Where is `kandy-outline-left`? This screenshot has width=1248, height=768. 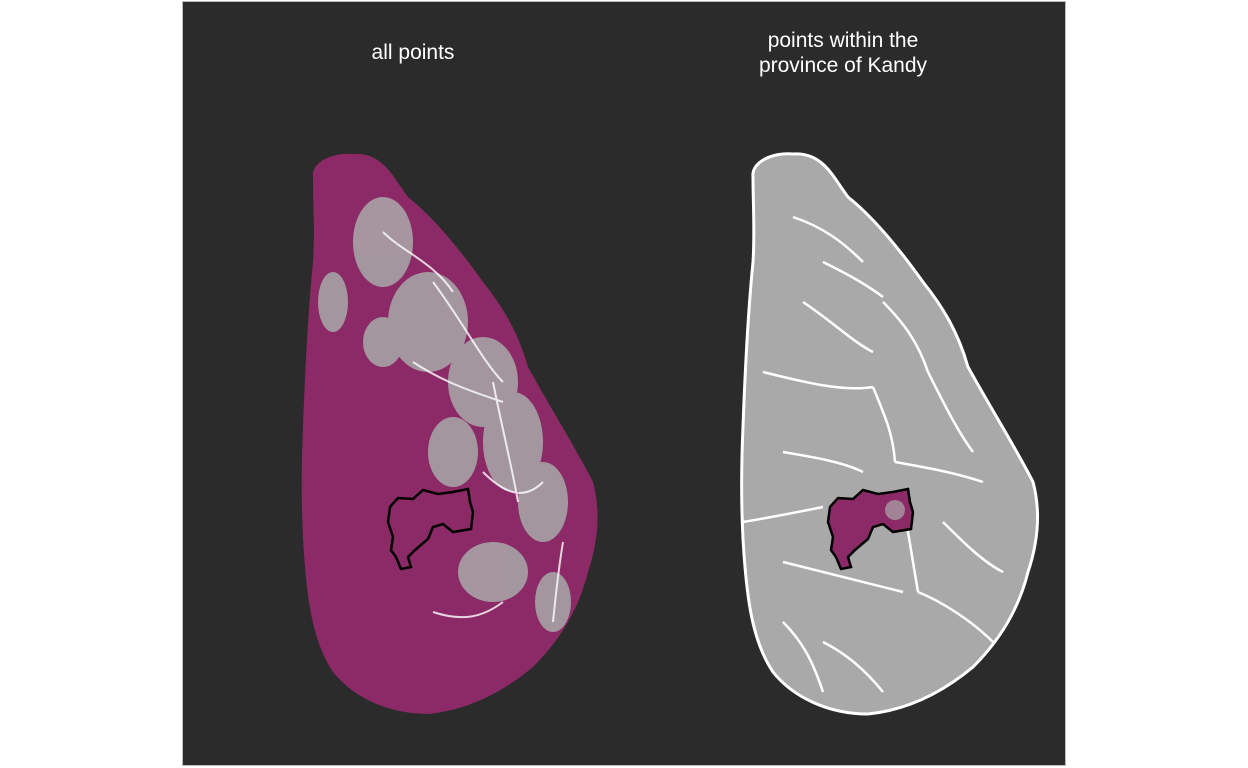 kandy-outline-left is located at coordinates (430, 529).